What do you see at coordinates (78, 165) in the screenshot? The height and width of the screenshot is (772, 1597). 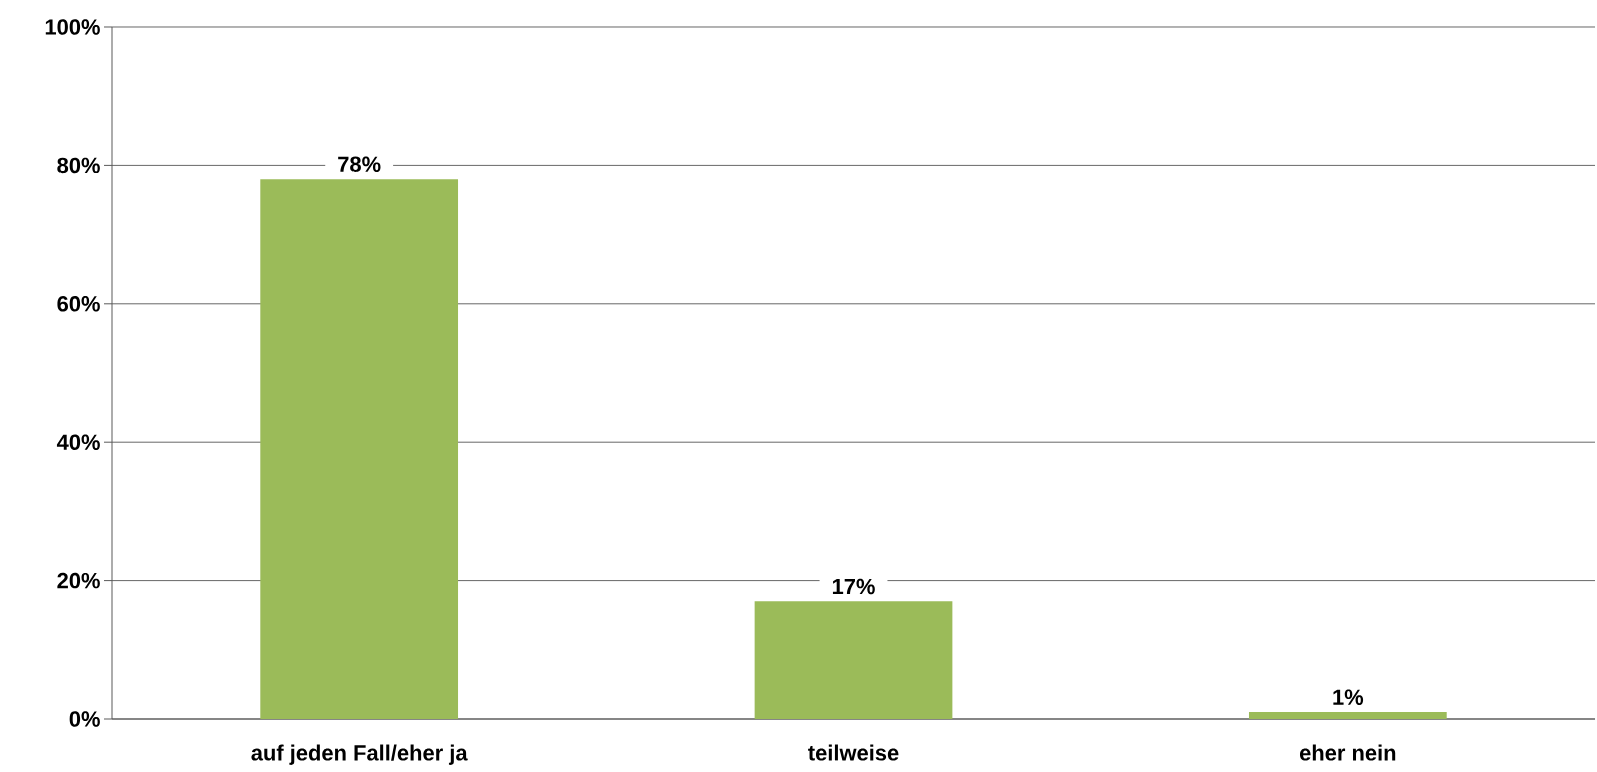 I see `y-tick-label: 80%` at bounding box center [78, 165].